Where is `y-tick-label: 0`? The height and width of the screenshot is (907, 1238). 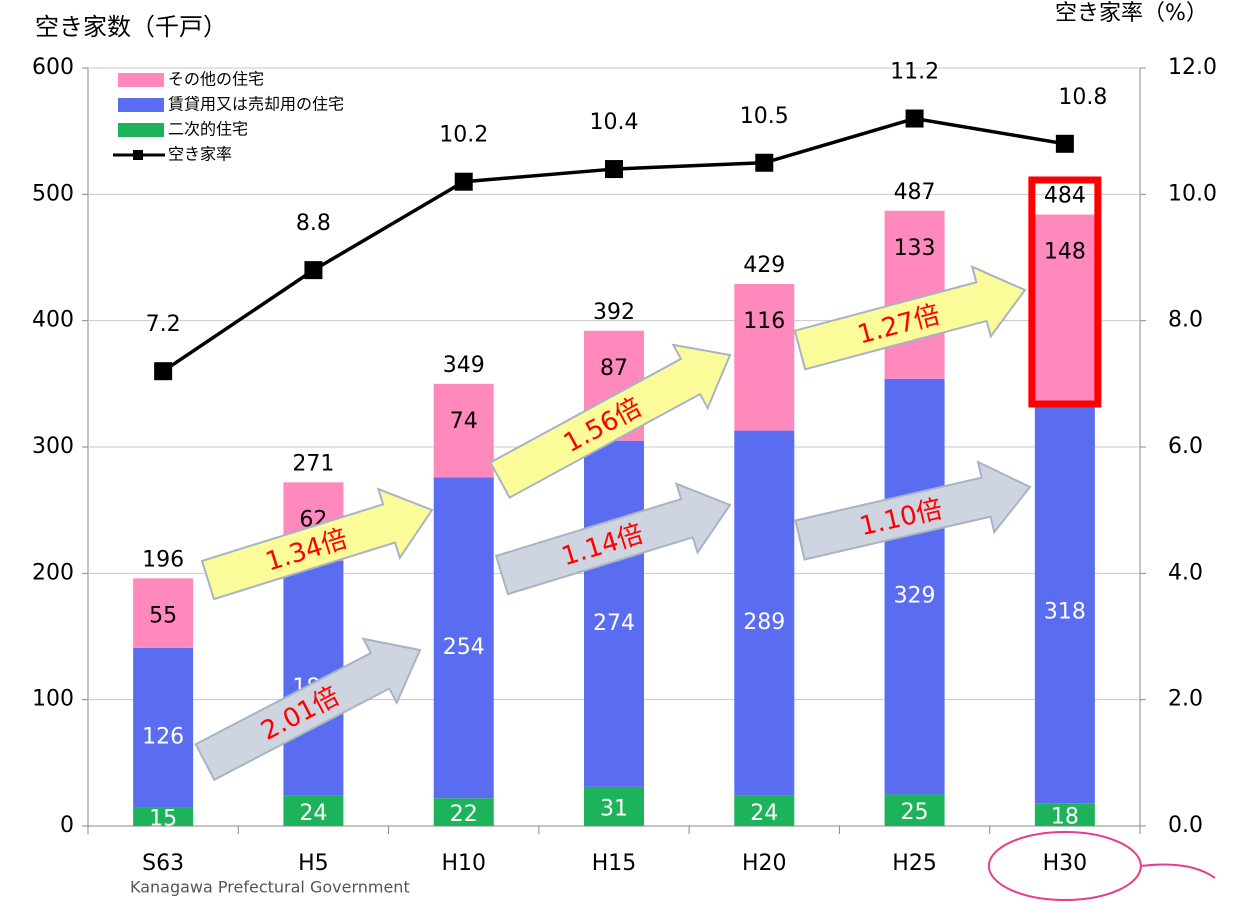 y-tick-label: 0 is located at coordinates (67, 825).